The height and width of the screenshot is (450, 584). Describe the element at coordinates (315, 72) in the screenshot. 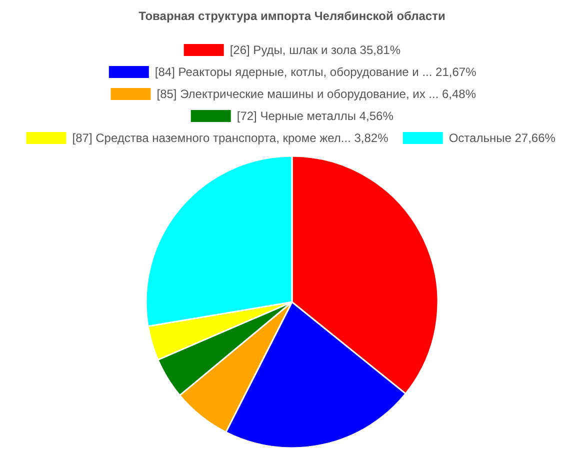

I see `legend-label: [84] Реакторы ядерные, котлы, оборудование и ... 21,67%` at that location.